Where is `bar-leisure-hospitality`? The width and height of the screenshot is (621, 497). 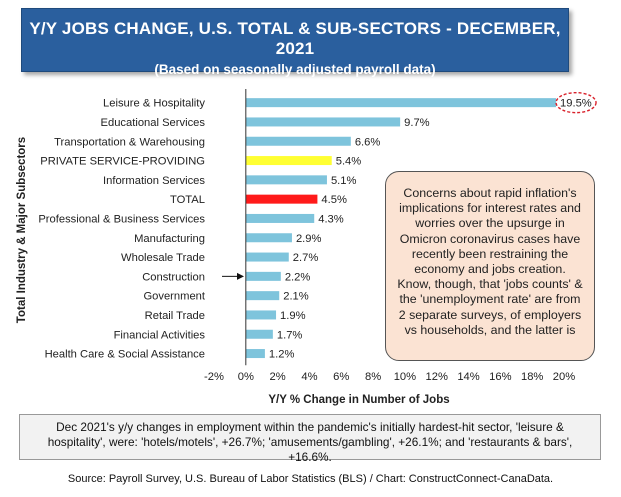
bar-leisure-hospitality is located at coordinates (401, 103).